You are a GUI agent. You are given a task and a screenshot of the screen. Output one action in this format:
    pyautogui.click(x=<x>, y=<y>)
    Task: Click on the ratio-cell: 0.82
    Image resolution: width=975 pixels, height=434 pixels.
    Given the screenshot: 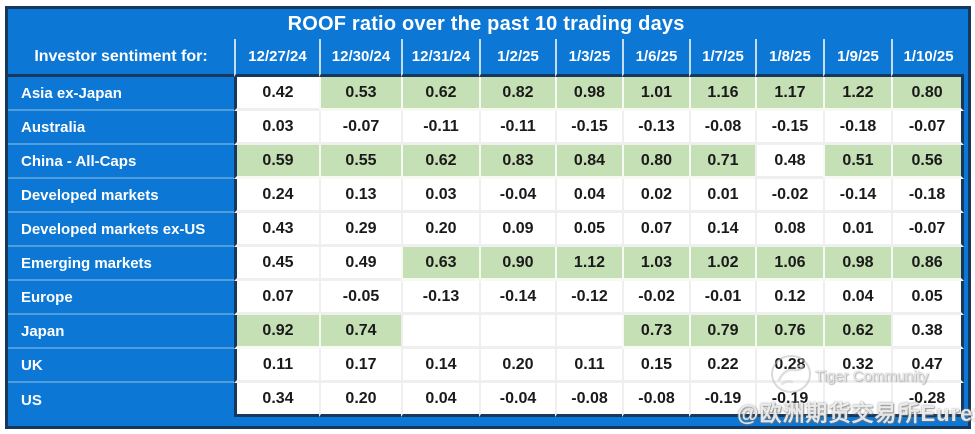 What is the action you would take?
    pyautogui.click(x=517, y=94)
    